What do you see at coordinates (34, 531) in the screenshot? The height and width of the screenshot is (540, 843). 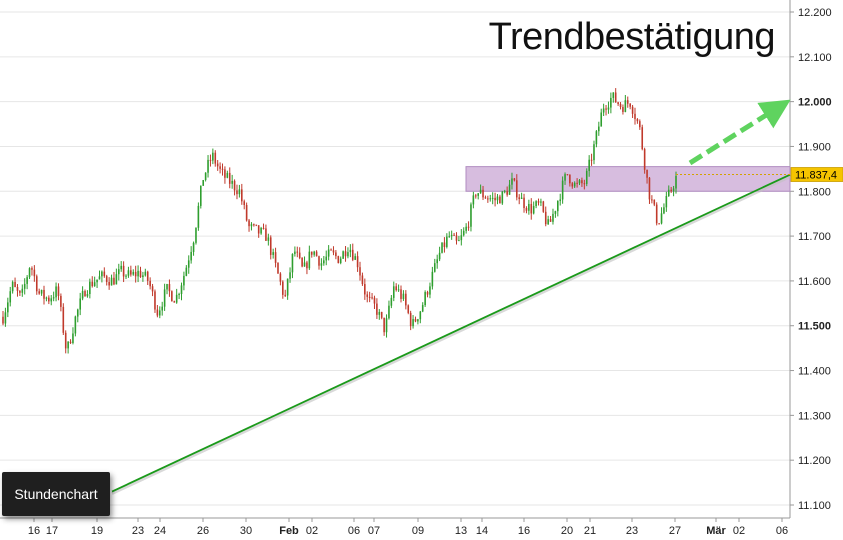 I see `x-tick-label: 16` at bounding box center [34, 531].